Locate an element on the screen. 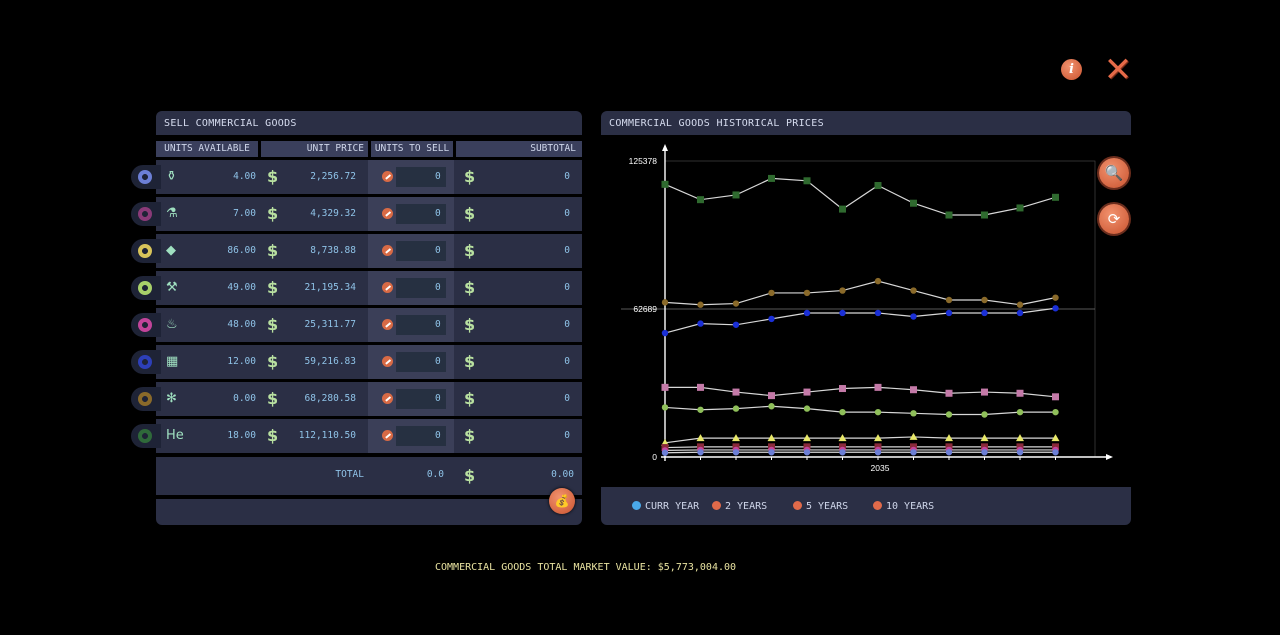 Image resolution: width=1280 pixels, height=635 pixels. total-row: TOTAL 0.0 $ 0.00 is located at coordinates (369, 476).